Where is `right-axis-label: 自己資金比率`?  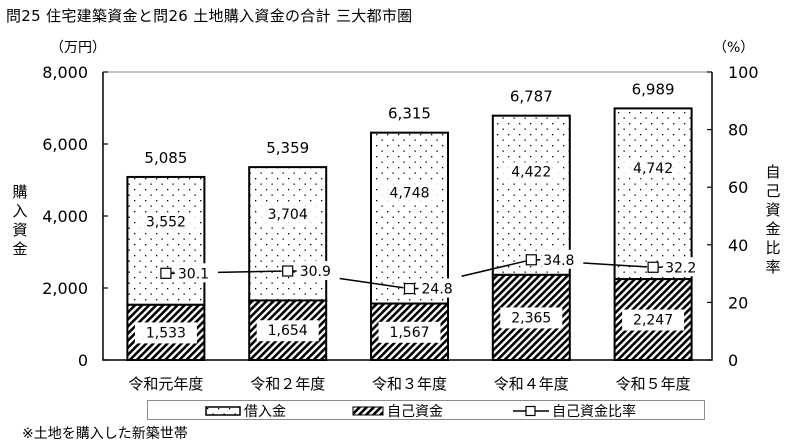 right-axis-label: 自己資金比率 is located at coordinates (773, 219).